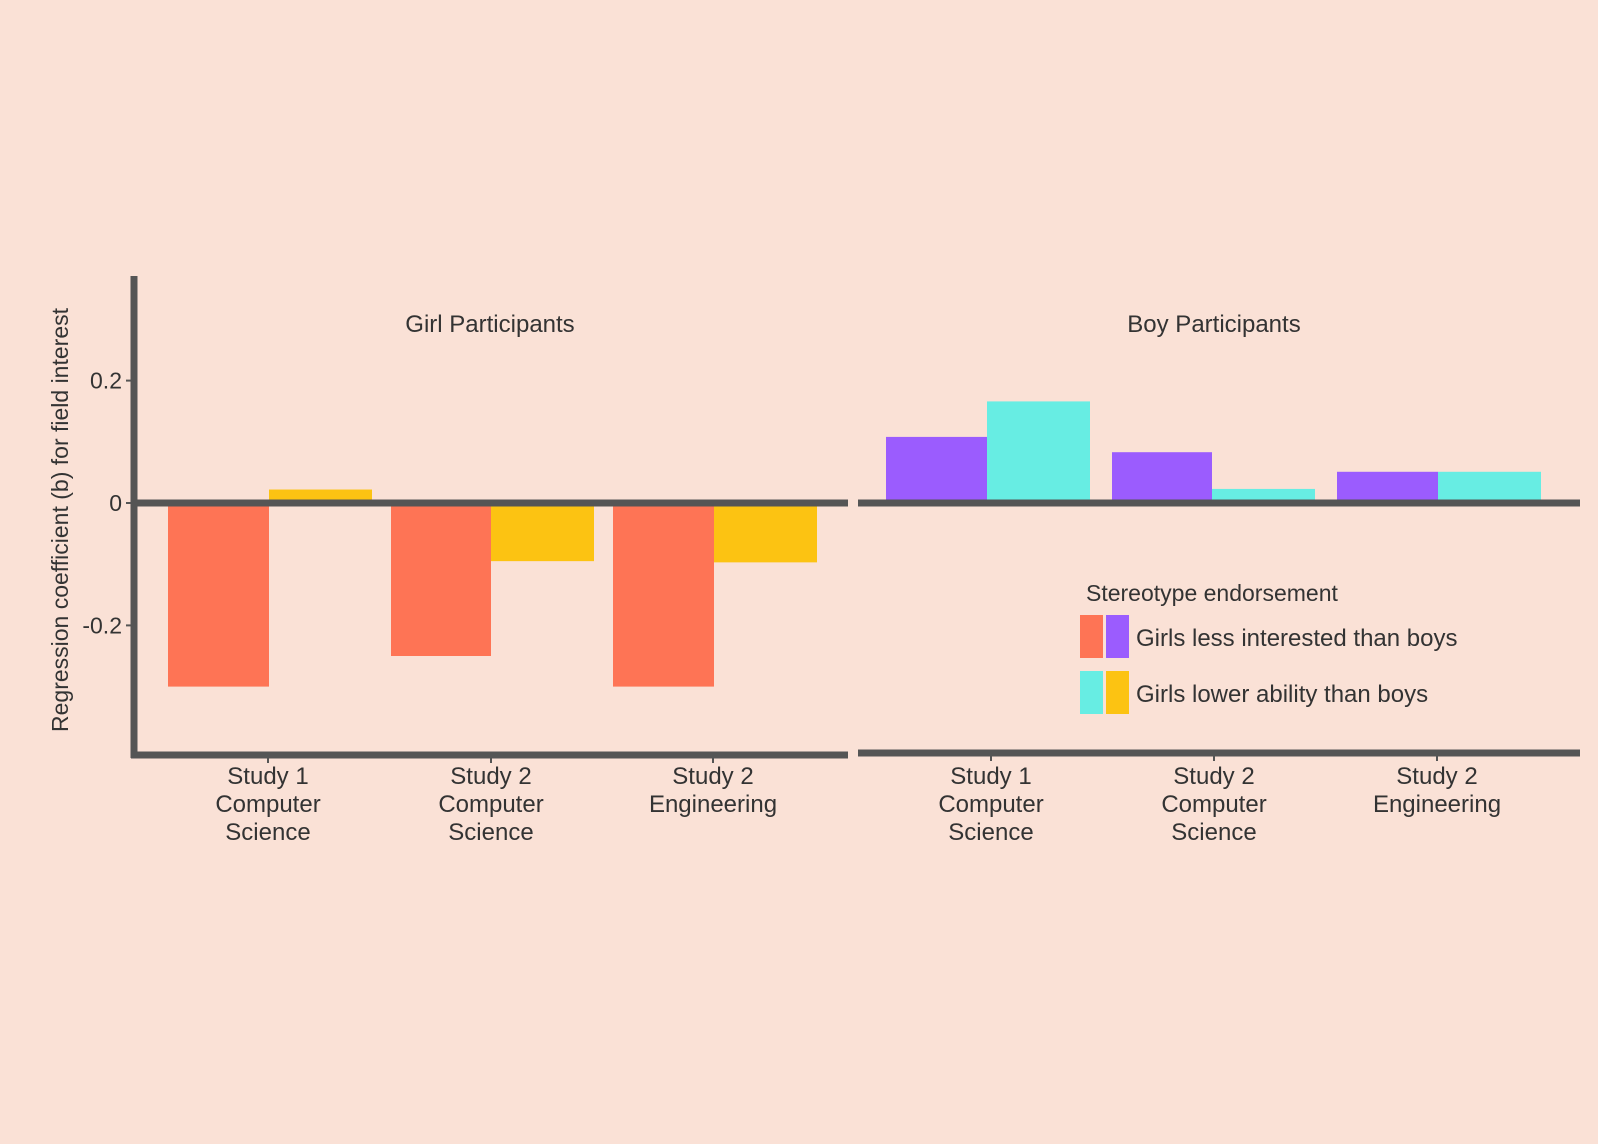 Image resolution: width=1598 pixels, height=1144 pixels. What do you see at coordinates (1038, 452) in the screenshot?
I see `bar-p1-s1-c0` at bounding box center [1038, 452].